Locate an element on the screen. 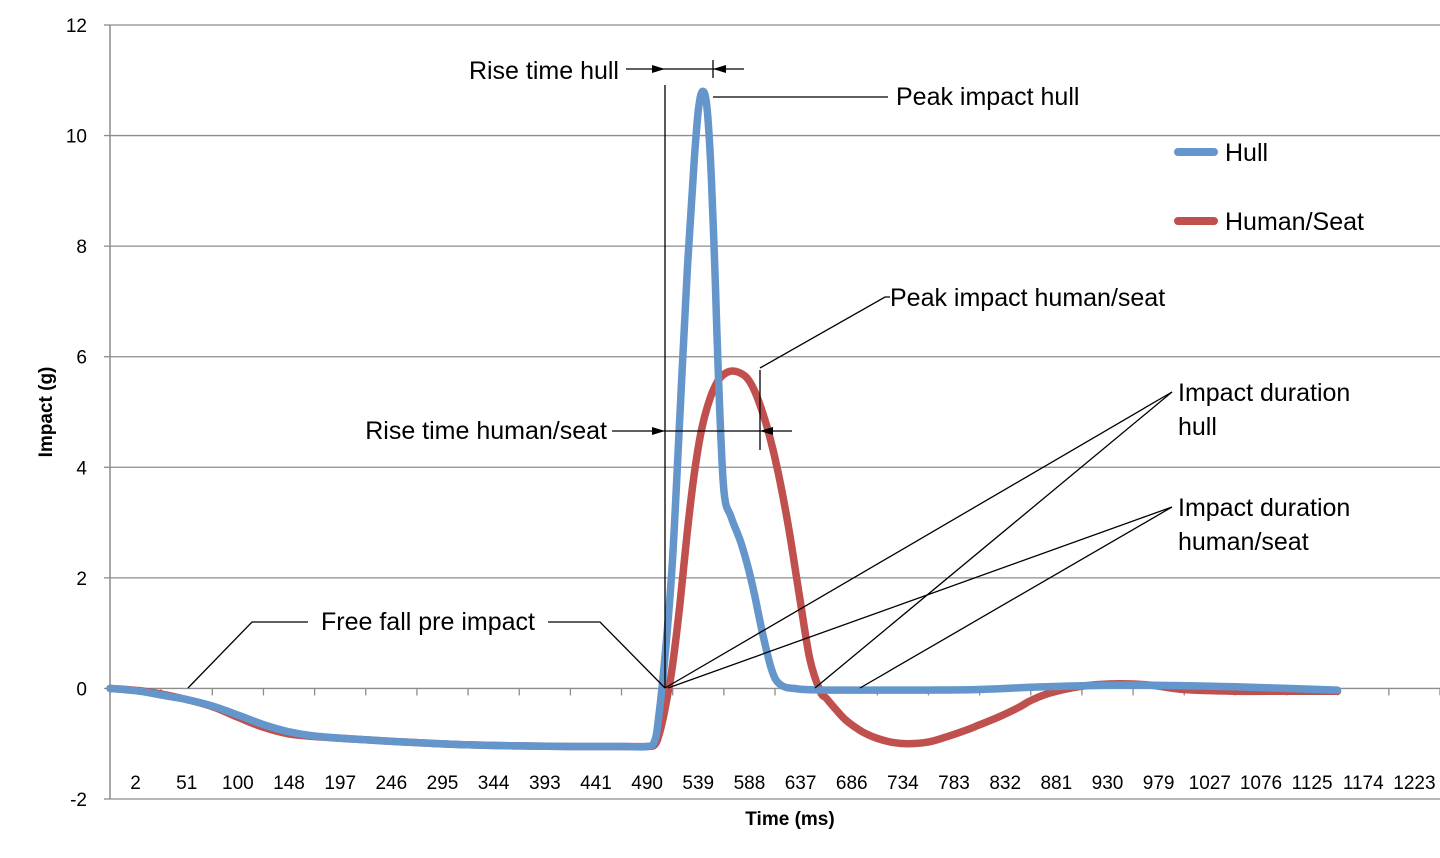  rise-time-human-arrow-right is located at coordinates (766, 431).